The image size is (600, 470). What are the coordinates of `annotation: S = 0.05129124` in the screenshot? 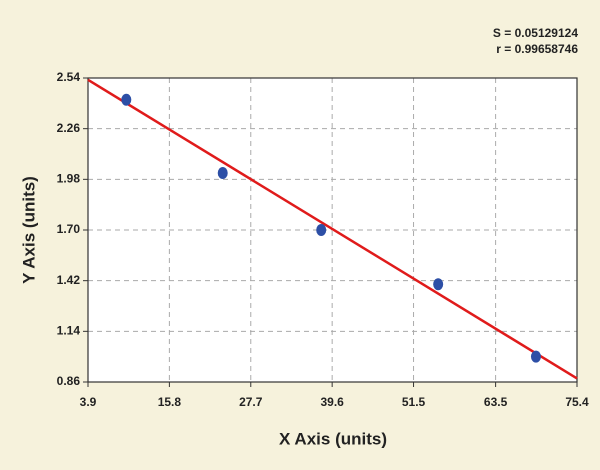 It's located at (535, 33).